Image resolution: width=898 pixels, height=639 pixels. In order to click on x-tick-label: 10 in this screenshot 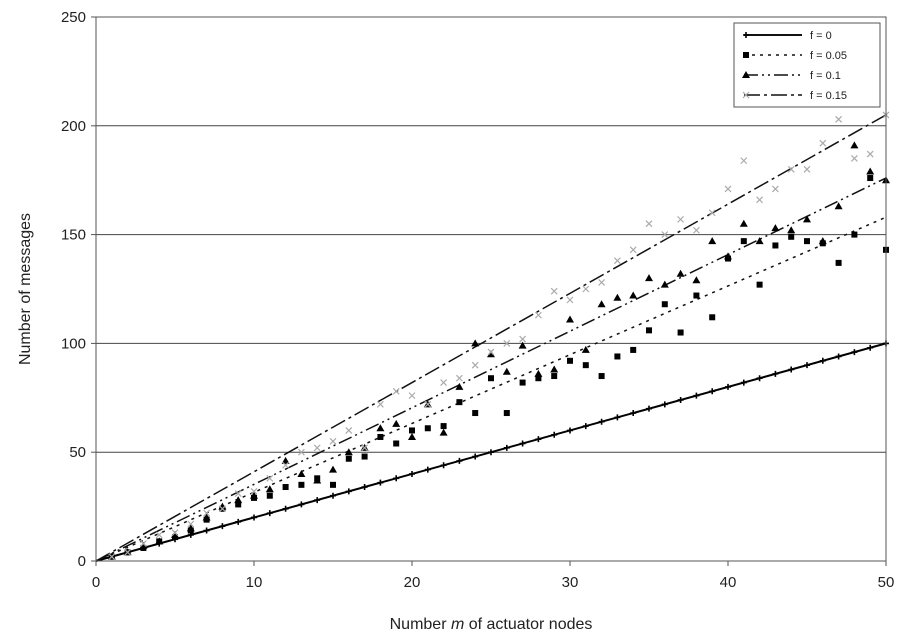, I will do `click(254, 582)`.